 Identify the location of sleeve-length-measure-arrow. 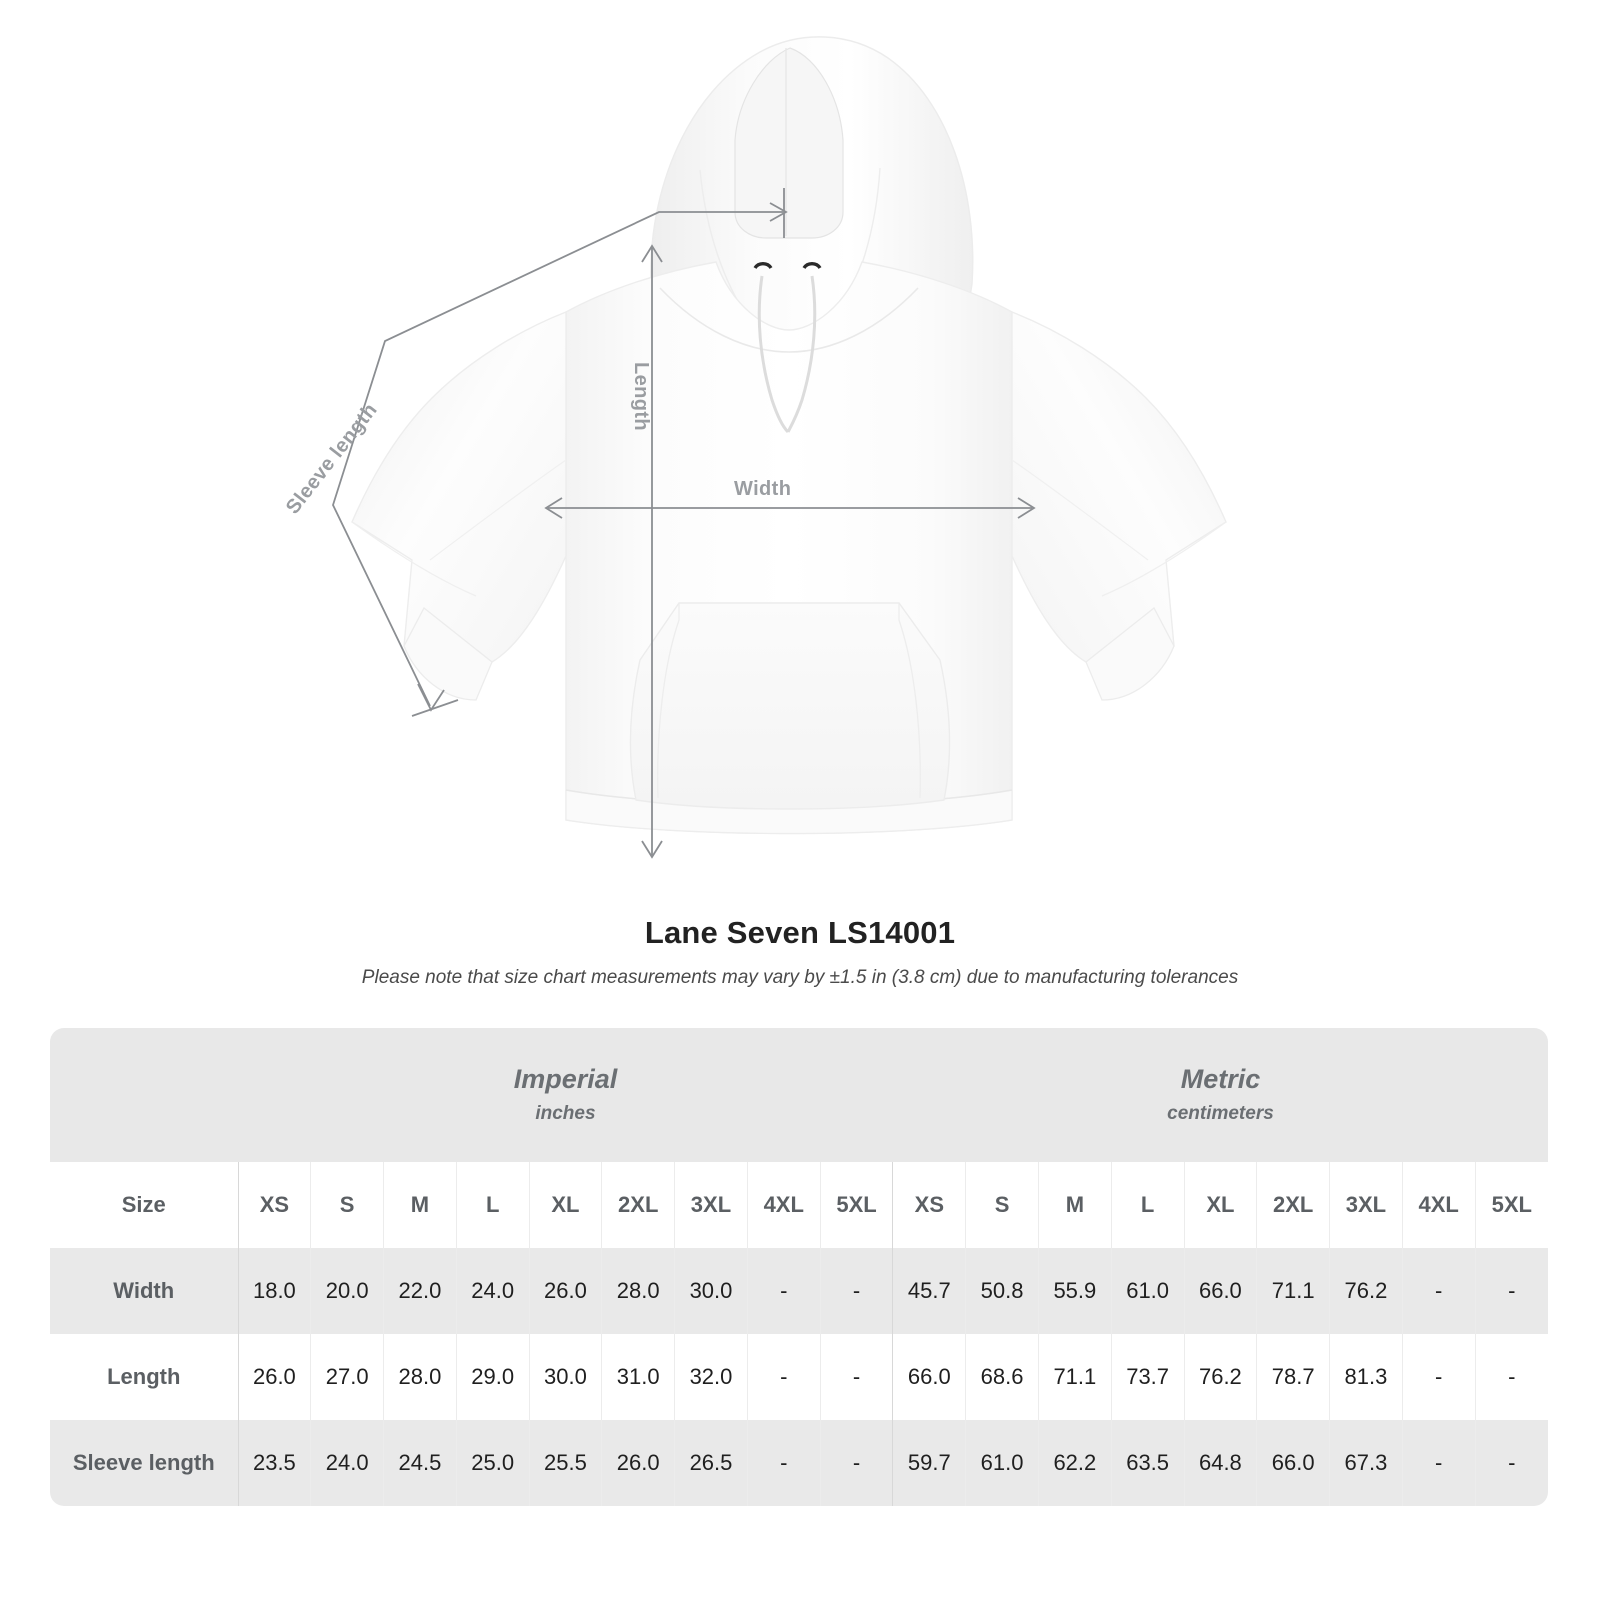
(560, 452).